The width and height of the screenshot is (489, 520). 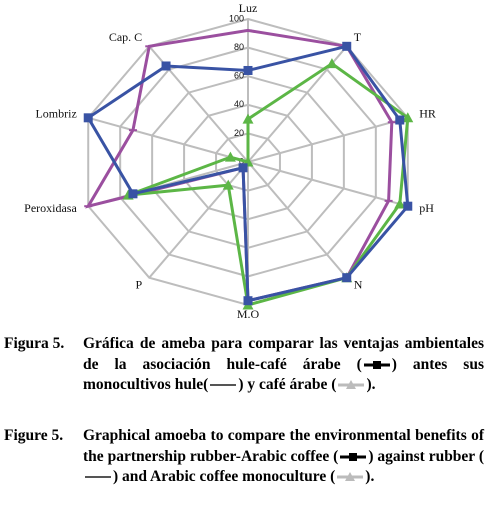 I want to click on caption-text: ) y café árabe (, so click(x=287, y=384).